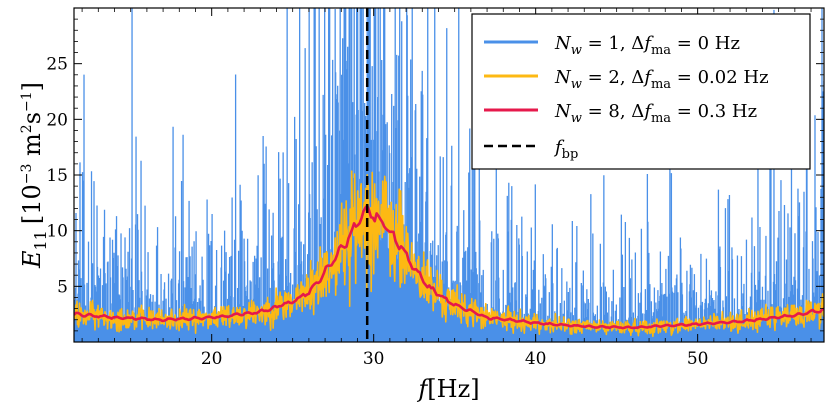 The image size is (830, 412). What do you see at coordinates (655, 113) in the screenshot?
I see `legend-label-2: Nw = 8, Δfma = 0.3 Hz` at bounding box center [655, 113].